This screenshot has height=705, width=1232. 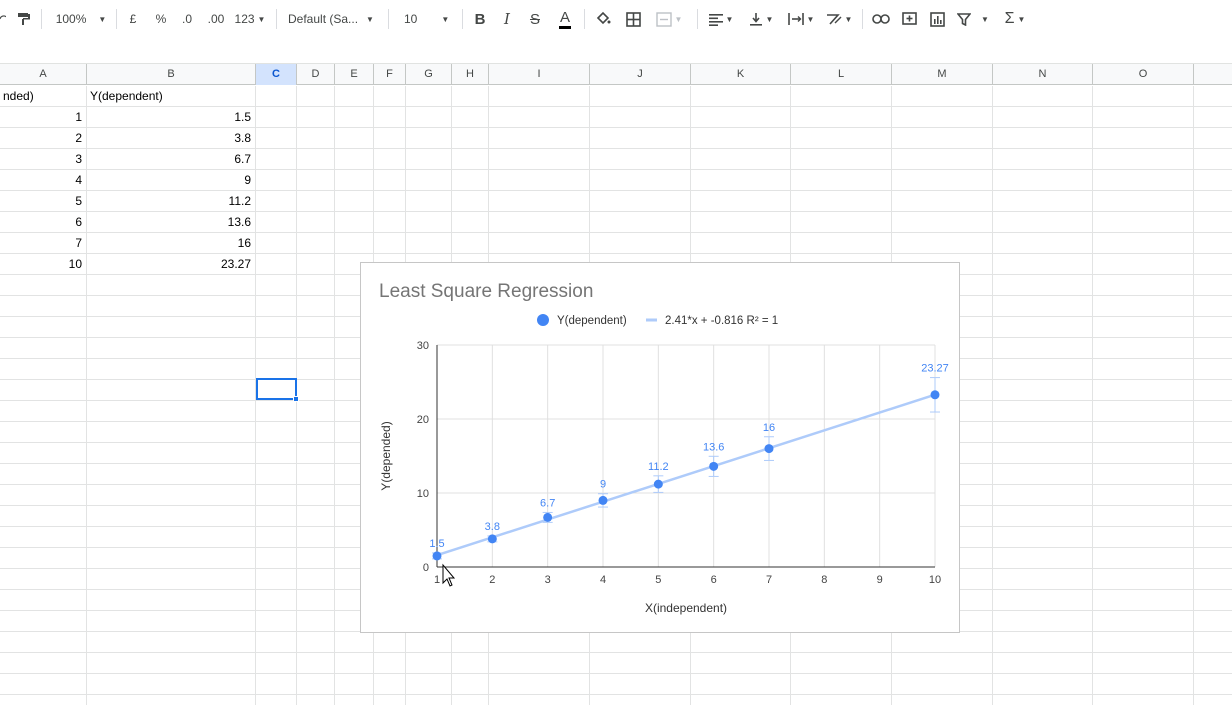 I want to click on cell-y-value: 16, so click(x=244, y=243).